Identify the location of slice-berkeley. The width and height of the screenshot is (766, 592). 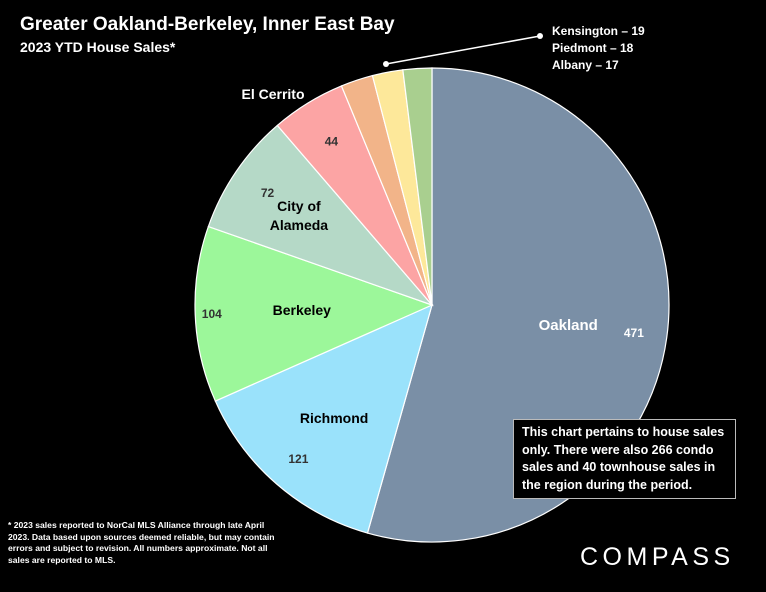
(314, 313).